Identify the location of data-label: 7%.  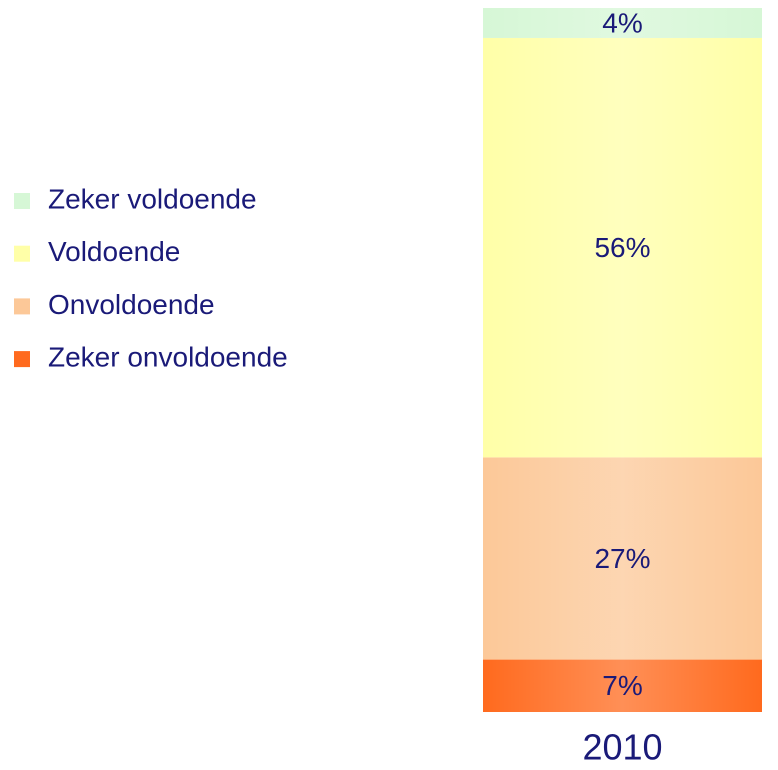
(622, 685).